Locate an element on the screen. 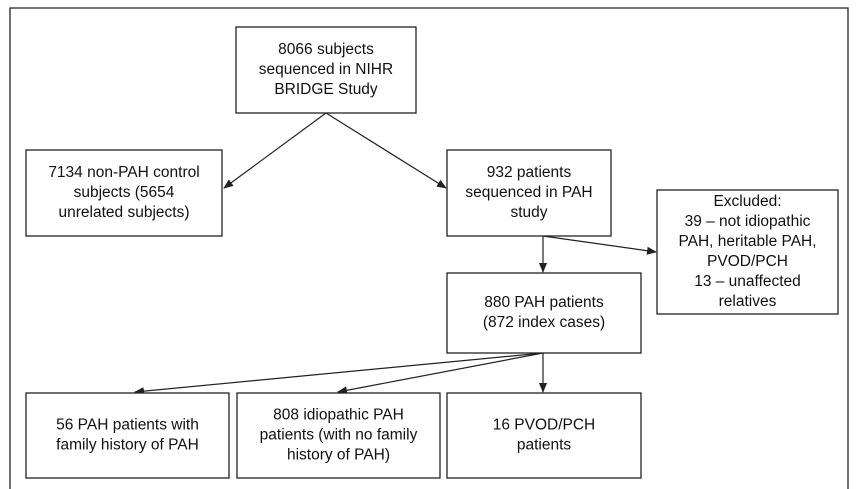 The width and height of the screenshot is (859, 489). node-label: (872 index cases) is located at coordinates (544, 322).